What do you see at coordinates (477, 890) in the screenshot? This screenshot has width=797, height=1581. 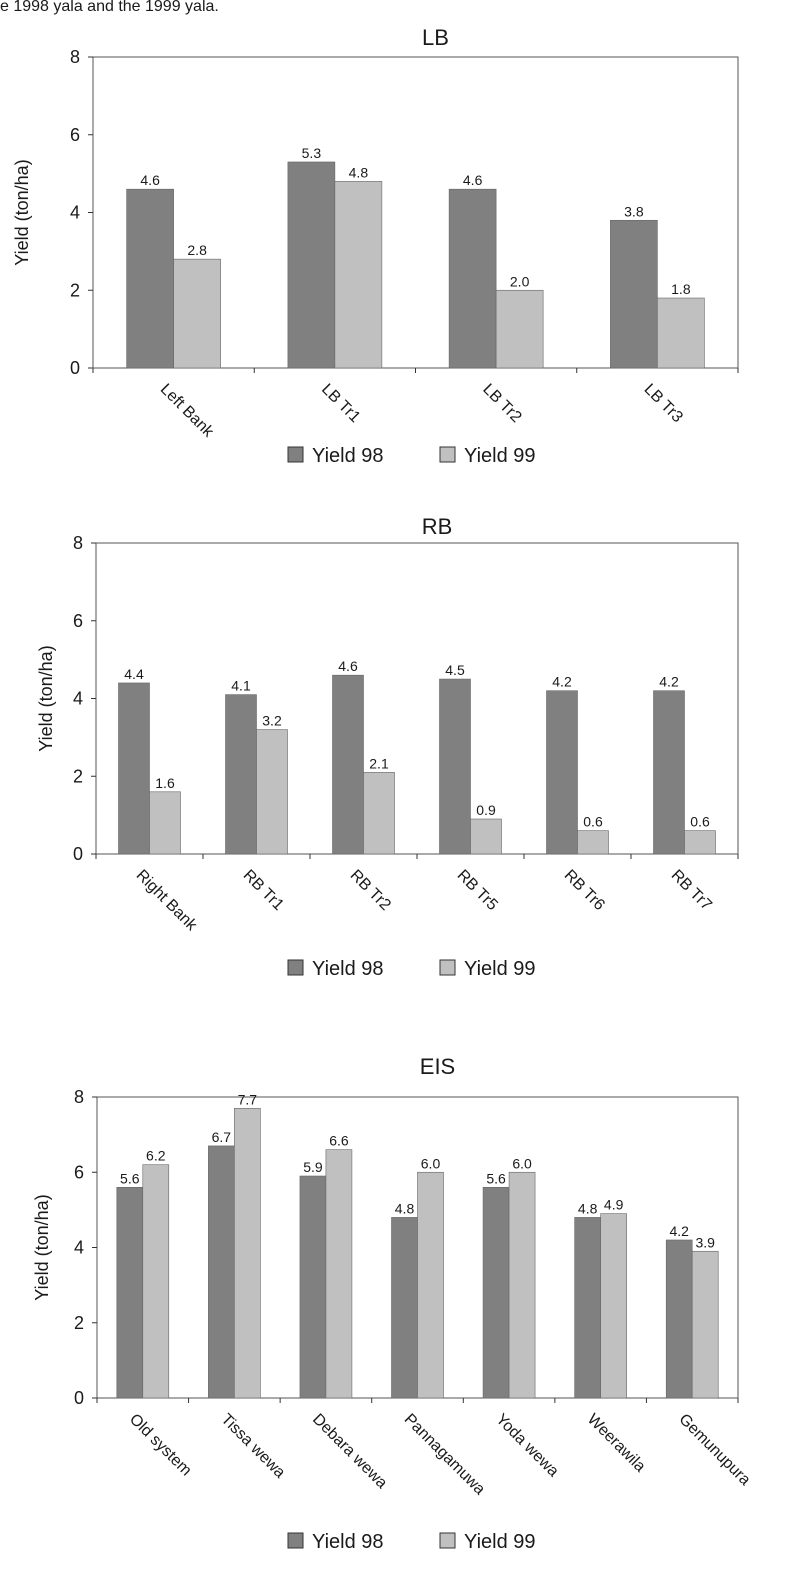 I see `category-label: RB Tr5` at bounding box center [477, 890].